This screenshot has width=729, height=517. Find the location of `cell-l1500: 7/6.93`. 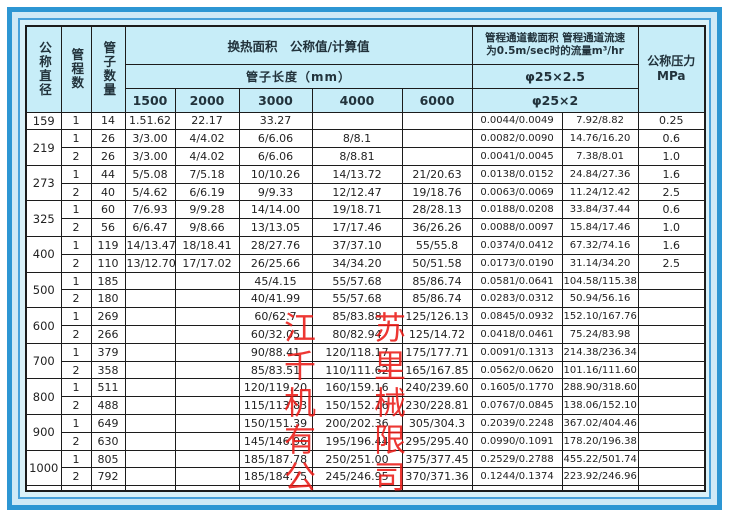

cell-l1500: 7/6.93 is located at coordinates (150, 210).